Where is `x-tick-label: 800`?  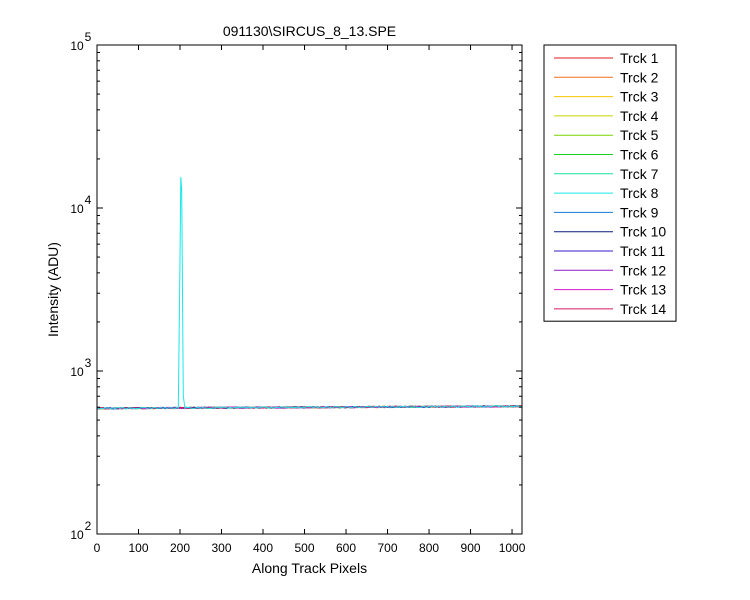
x-tick-label: 800 is located at coordinates (429, 548).